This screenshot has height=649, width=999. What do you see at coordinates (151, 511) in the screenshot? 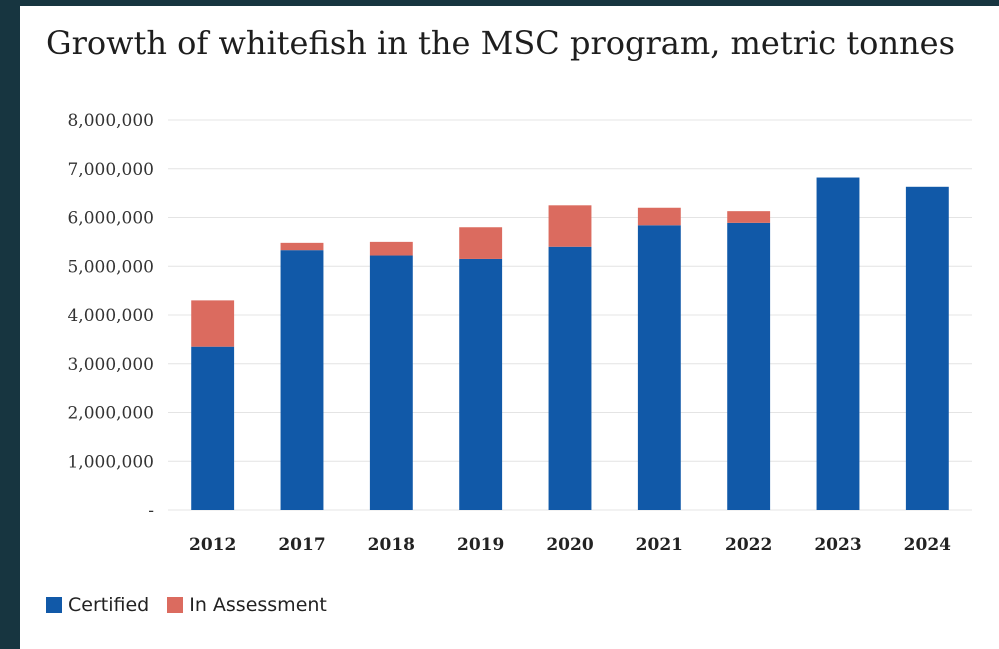
I see `y-tick-label: -` at bounding box center [151, 511].